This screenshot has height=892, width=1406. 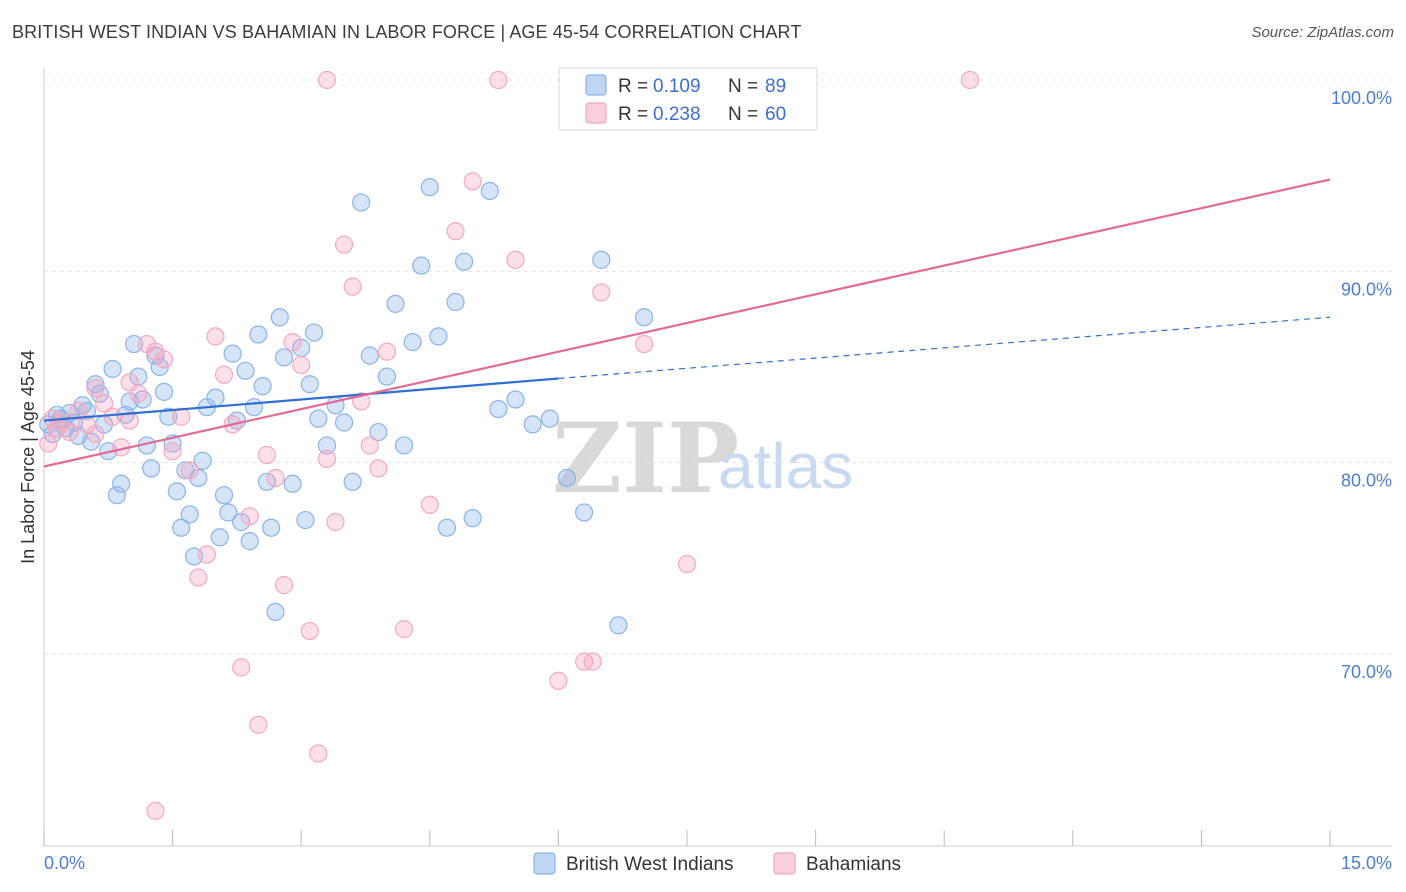 What do you see at coordinates (645, 458) in the screenshot?
I see `watermark-zip: ZIP` at bounding box center [645, 458].